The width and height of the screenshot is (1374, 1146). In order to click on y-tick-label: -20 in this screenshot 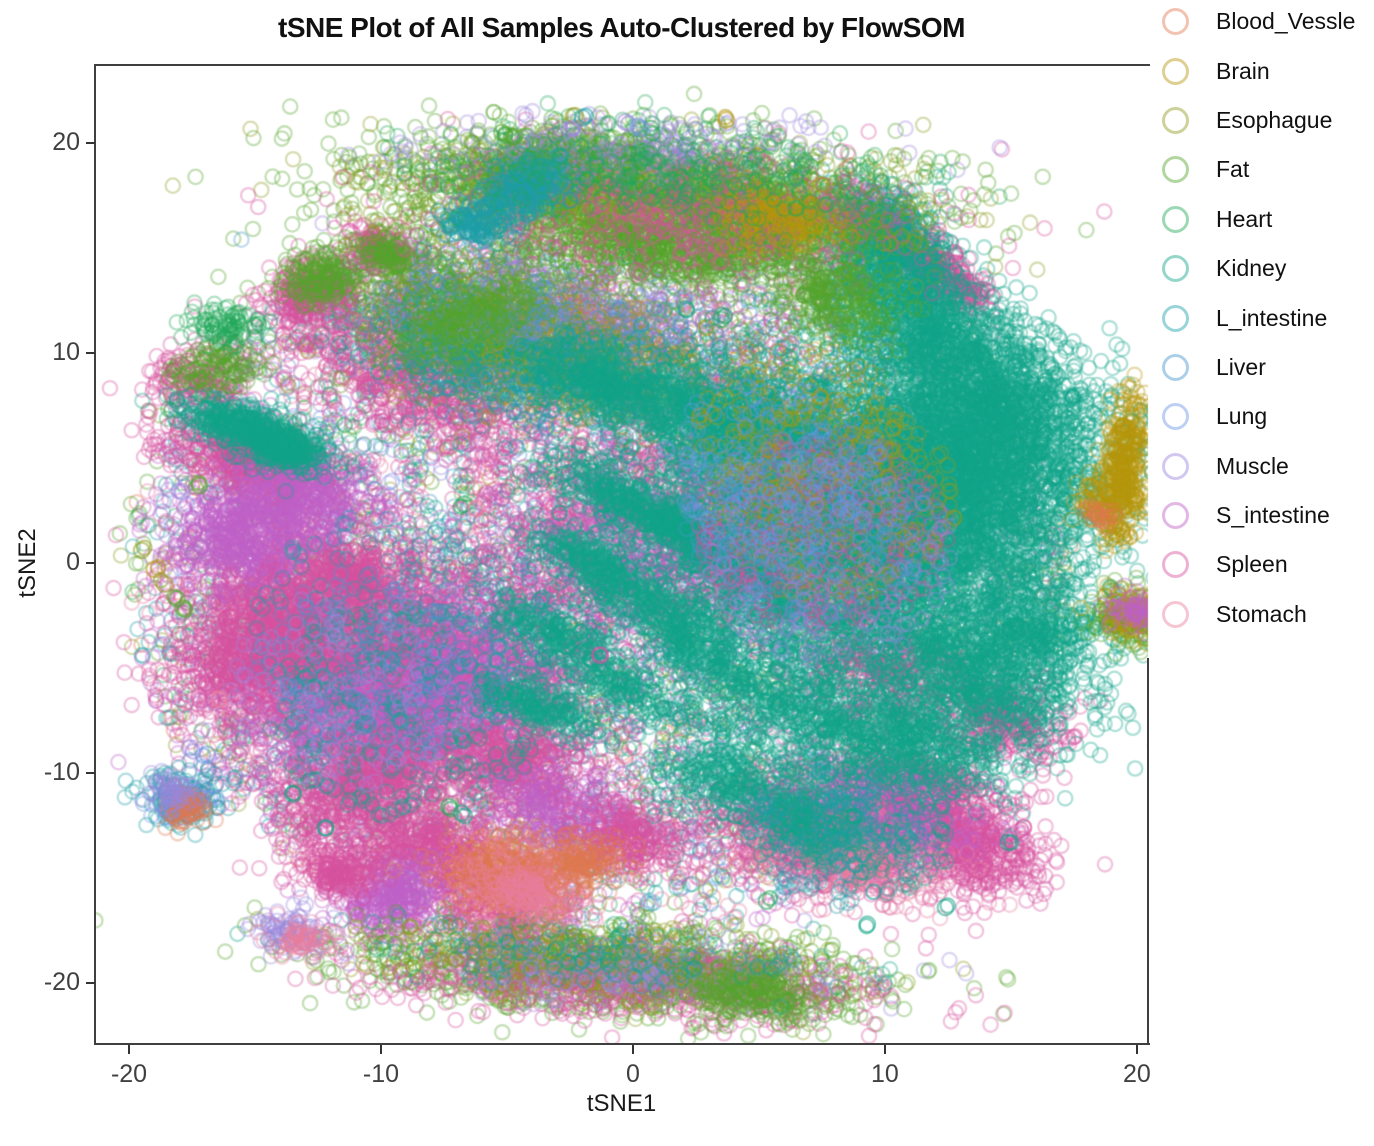, I will do `click(61, 982)`.